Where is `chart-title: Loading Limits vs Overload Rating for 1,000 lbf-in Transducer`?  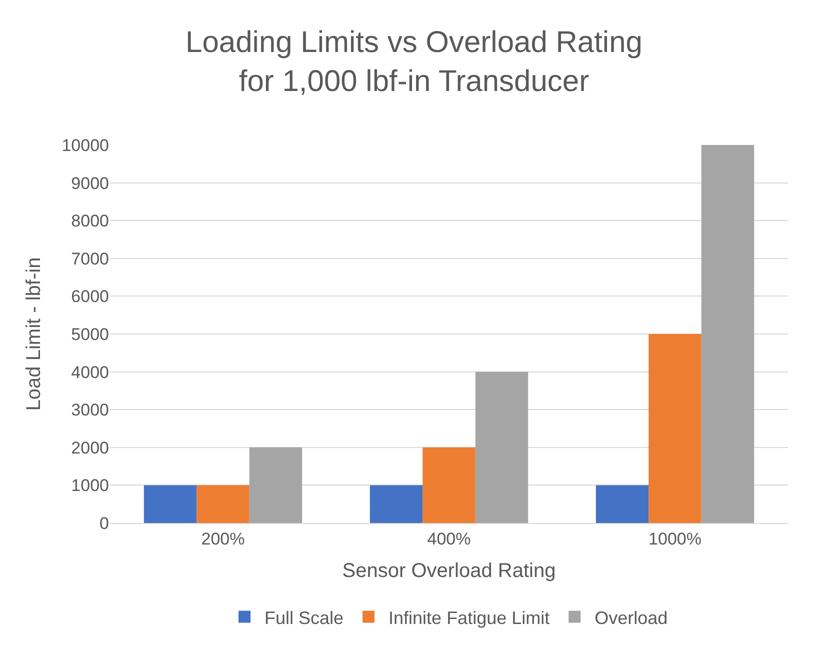
chart-title: Loading Limits vs Overload Rating for 1,000 lbf-in Transducer is located at coordinates (414, 62).